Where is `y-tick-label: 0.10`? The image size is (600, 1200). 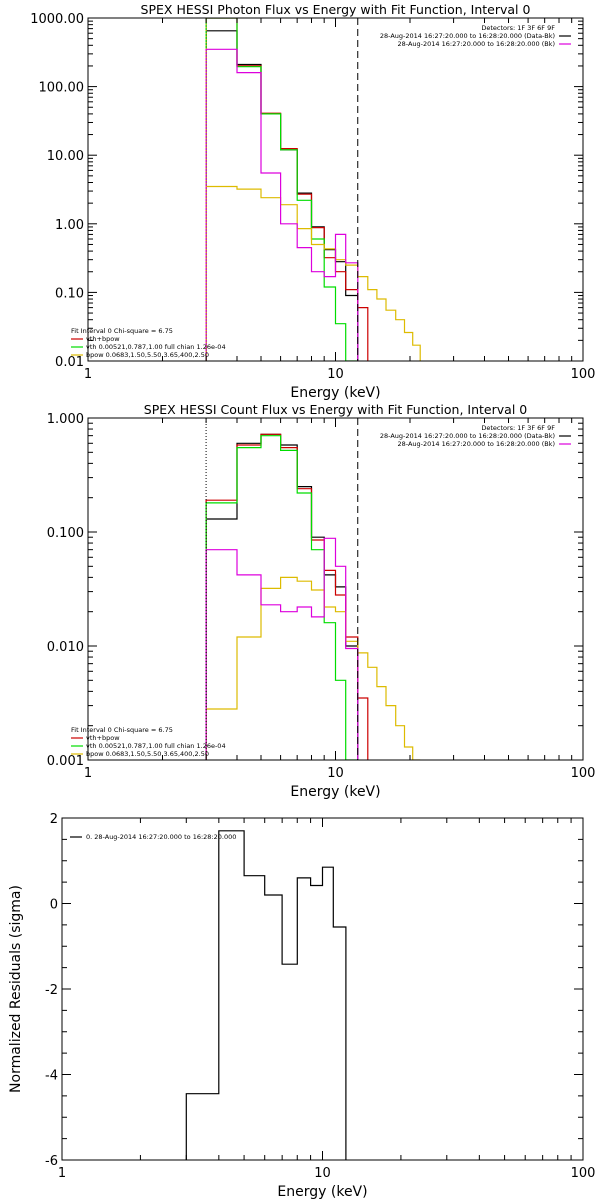
y-tick-label: 0.10 is located at coordinates (69, 293).